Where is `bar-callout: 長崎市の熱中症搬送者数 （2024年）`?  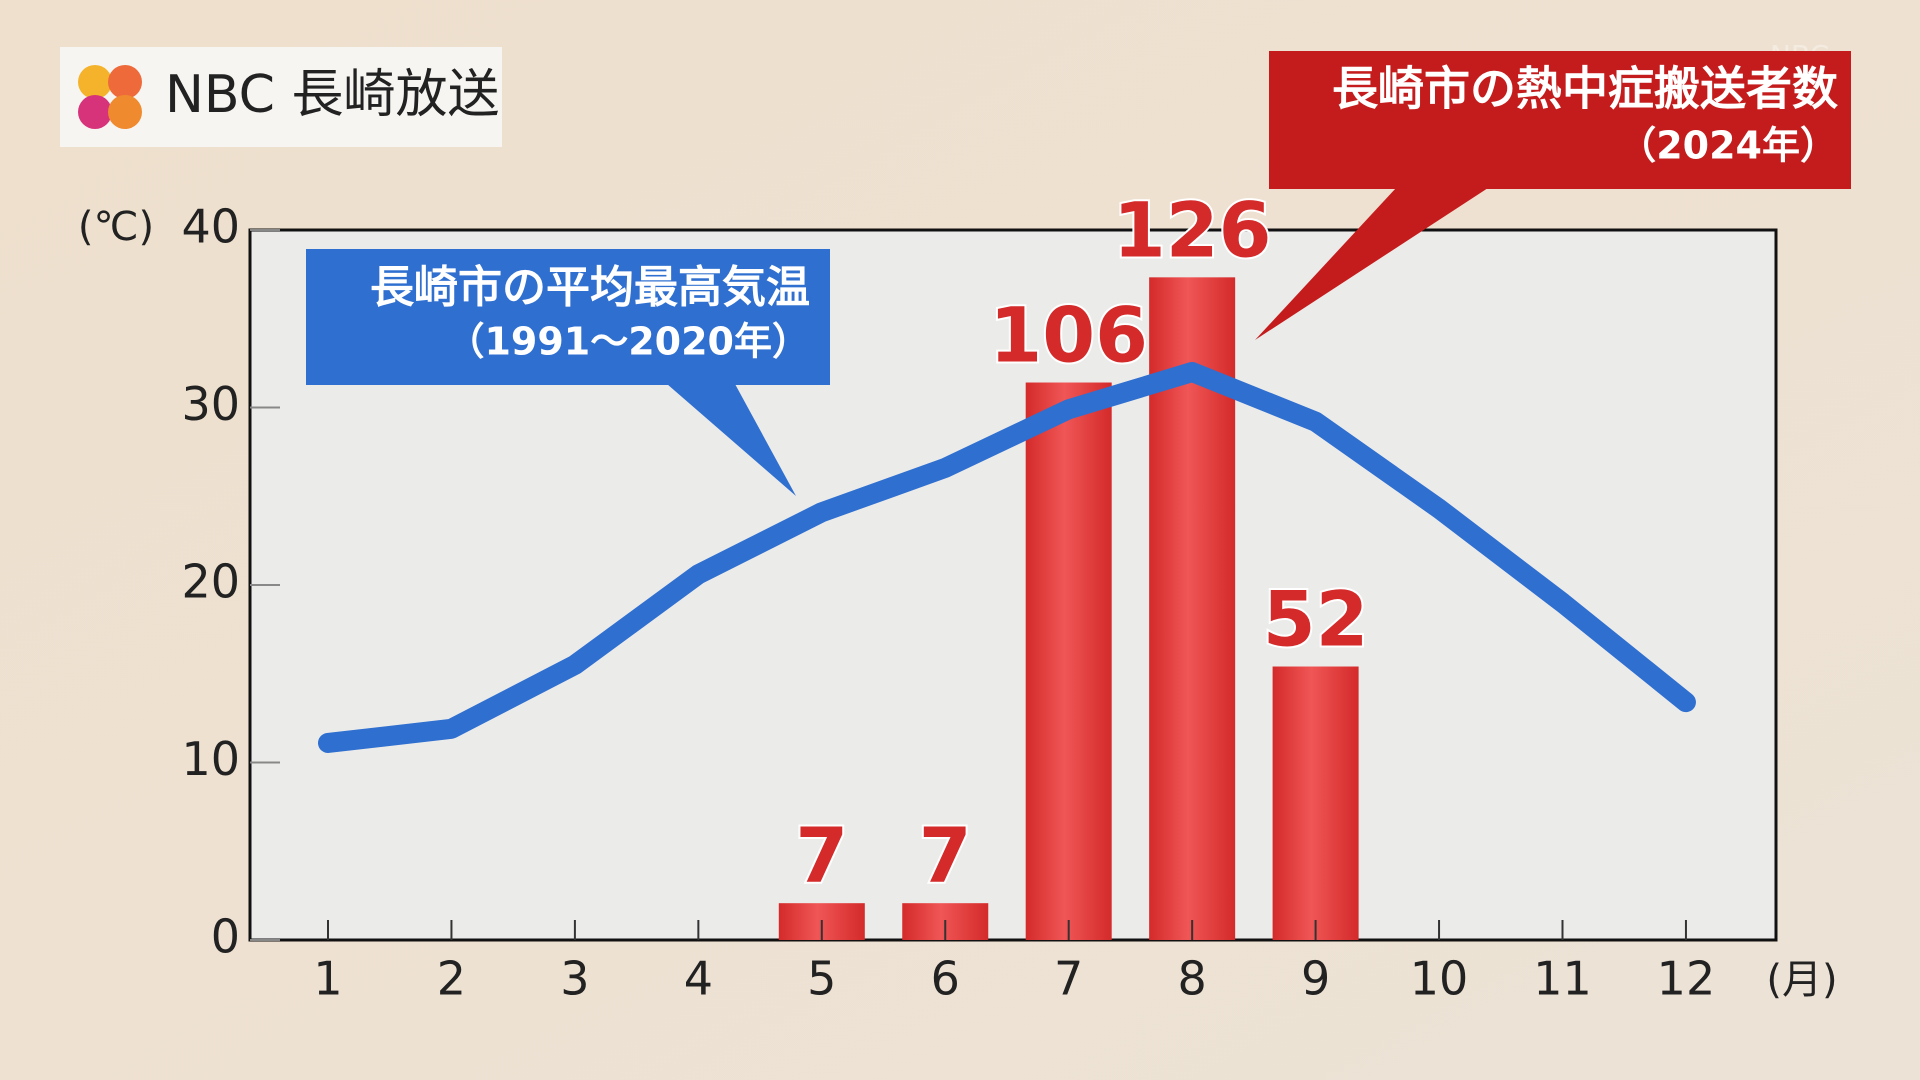 bar-callout: 長崎市の熱中症搬送者数 （2024年） is located at coordinates (1553, 195).